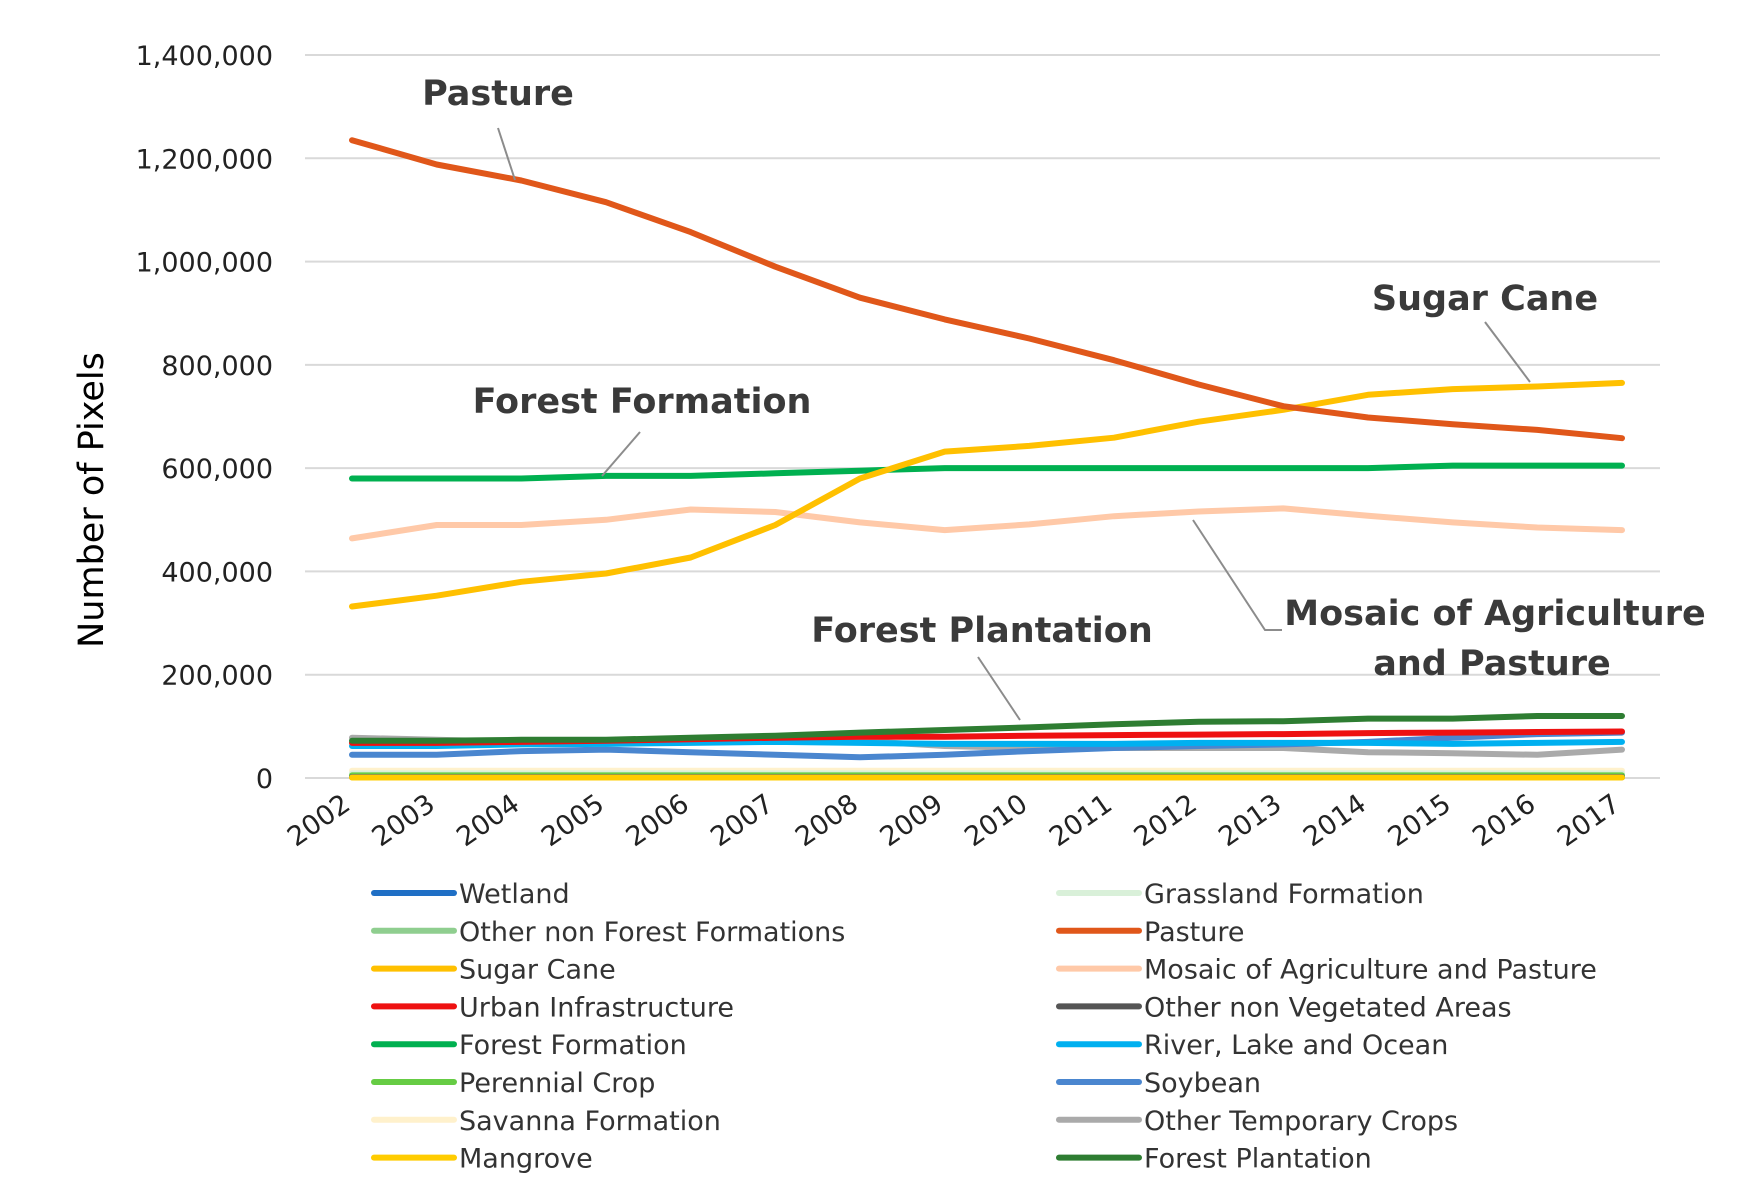 The height and width of the screenshot is (1199, 1755). Describe the element at coordinates (996, 820) in the screenshot. I see `x-tick-label: 2010` at that location.